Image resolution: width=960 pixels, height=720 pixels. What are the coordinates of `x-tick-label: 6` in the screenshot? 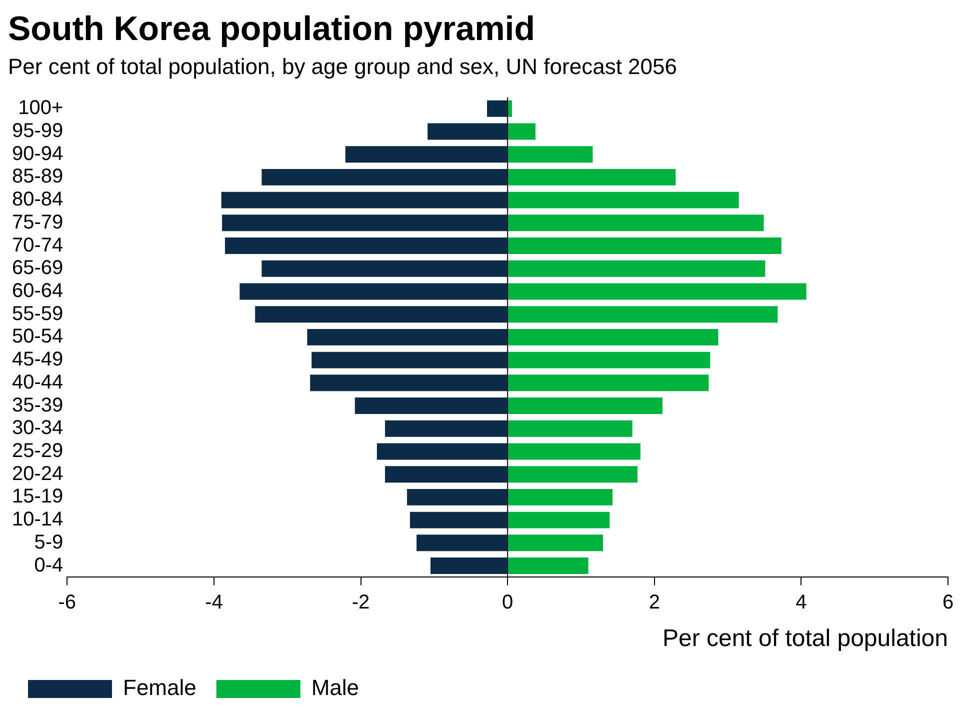 It's located at (948, 603).